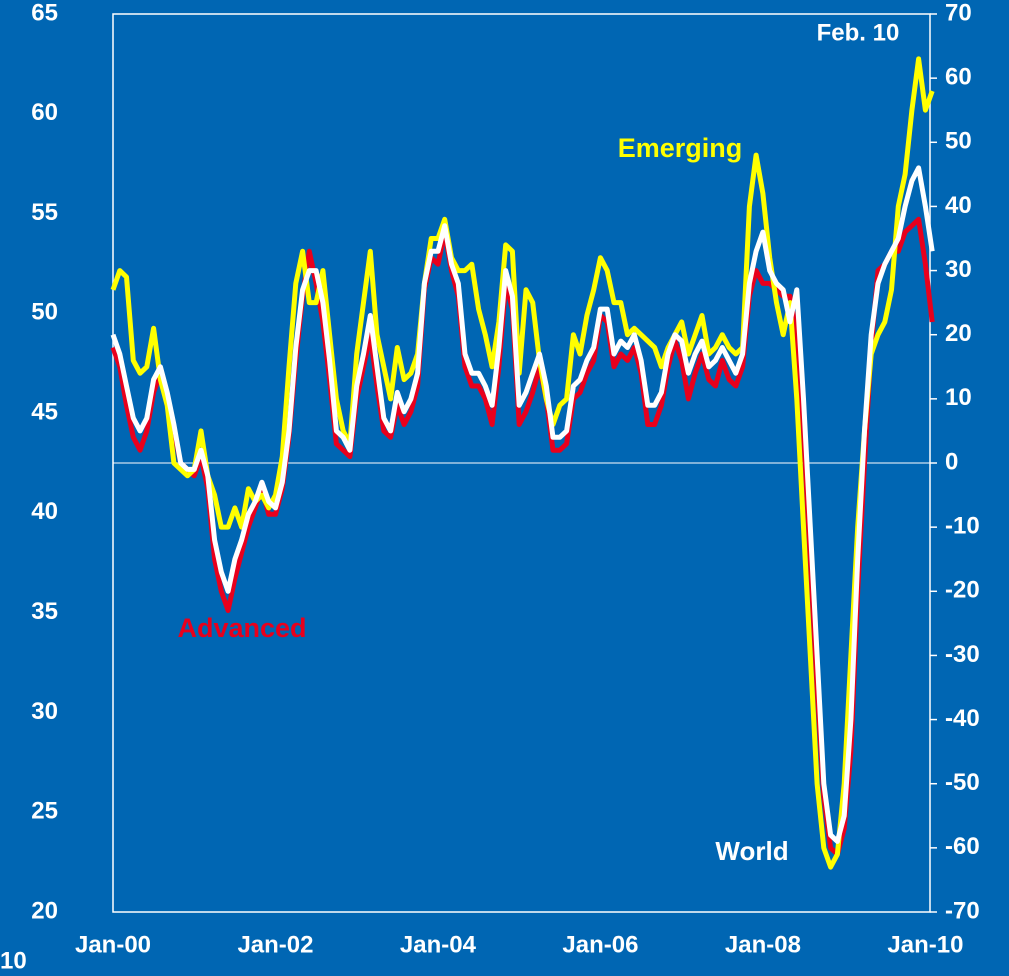 The height and width of the screenshot is (976, 1009). Describe the element at coordinates (958, 13) in the screenshot. I see `y2-tick-label: 70` at that location.